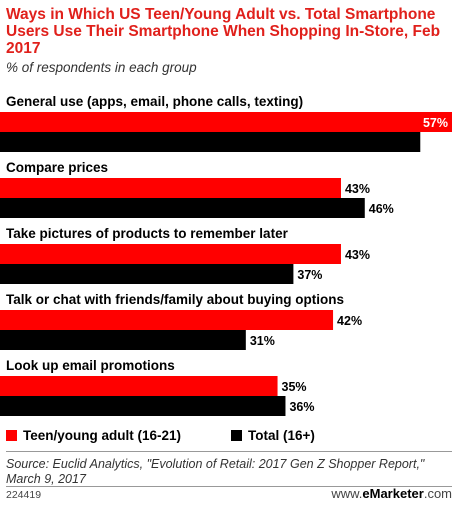 The width and height of the screenshot is (458, 505). I want to click on value-label-total-talk-or-chat-with-friends-family-about-buying-options: 31%, so click(262, 341).